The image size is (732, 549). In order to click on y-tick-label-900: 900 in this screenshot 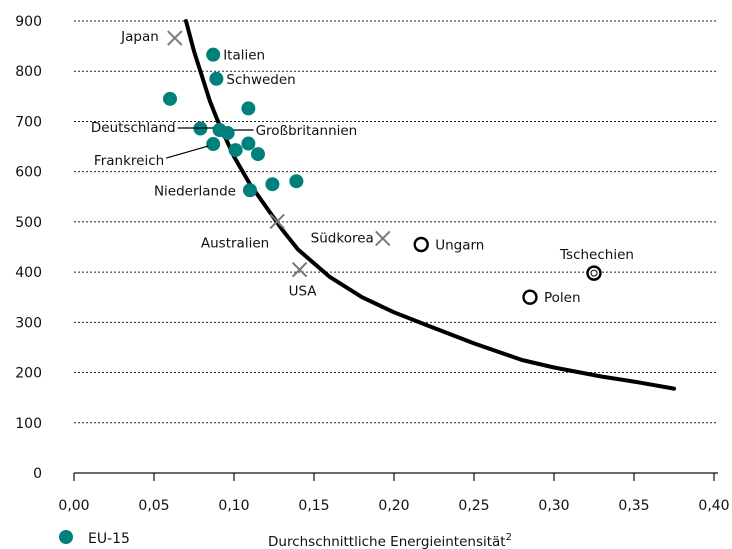, I will do `click(28, 22)`.